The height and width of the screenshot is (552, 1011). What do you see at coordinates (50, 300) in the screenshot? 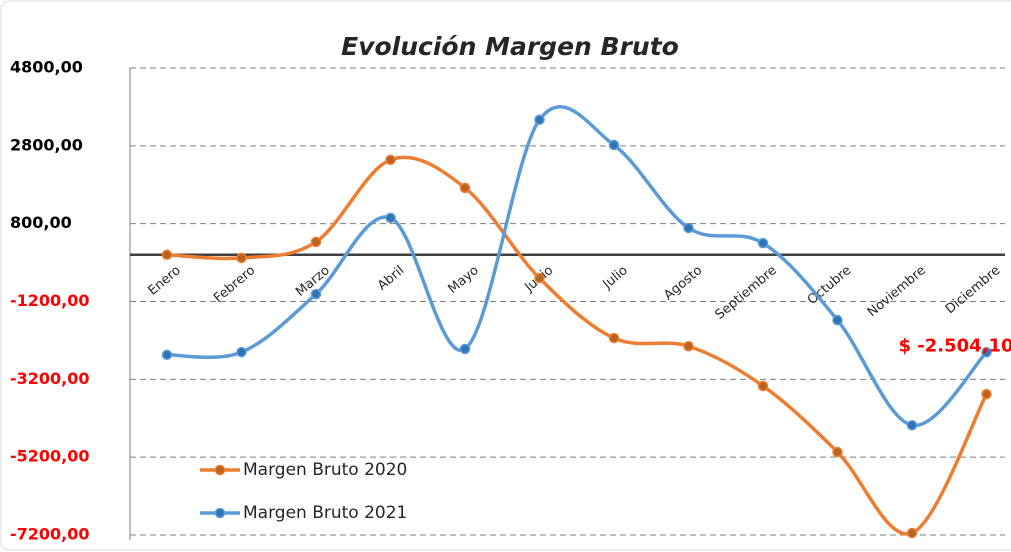
I see `y-tick-label: -1200,00` at bounding box center [50, 300].